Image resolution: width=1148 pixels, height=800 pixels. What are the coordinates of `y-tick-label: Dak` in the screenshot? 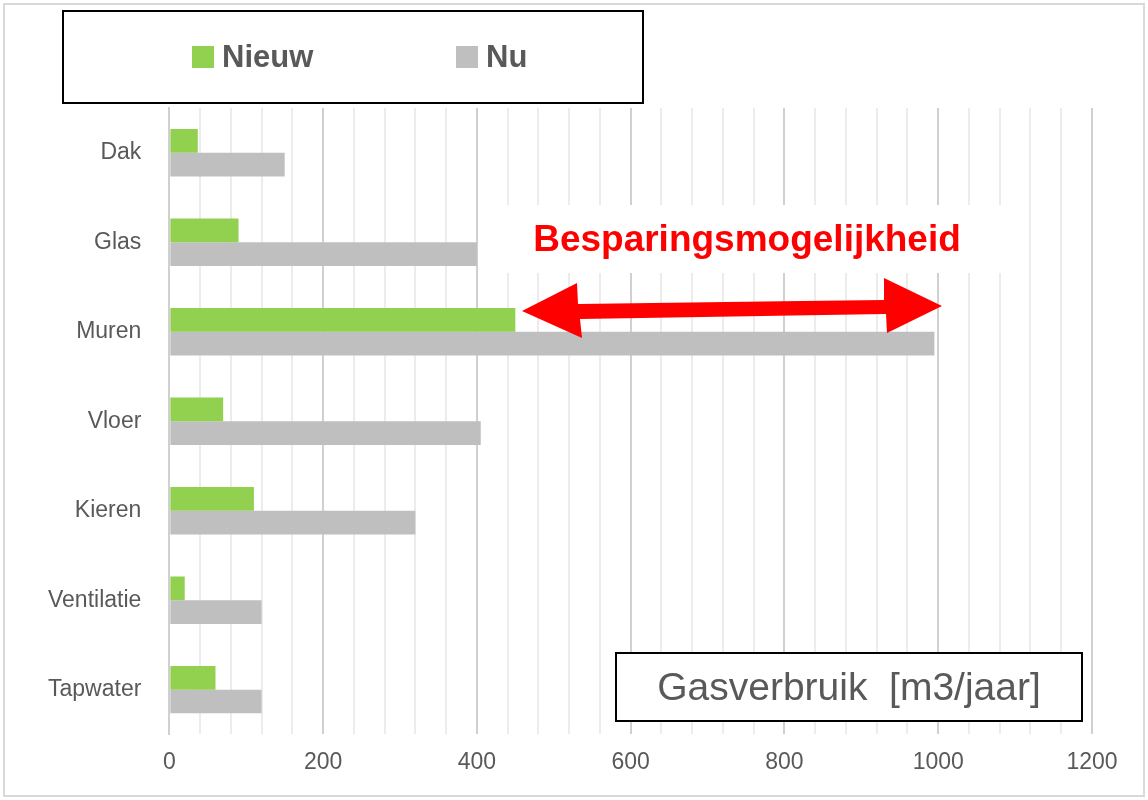 It's located at (121, 151).